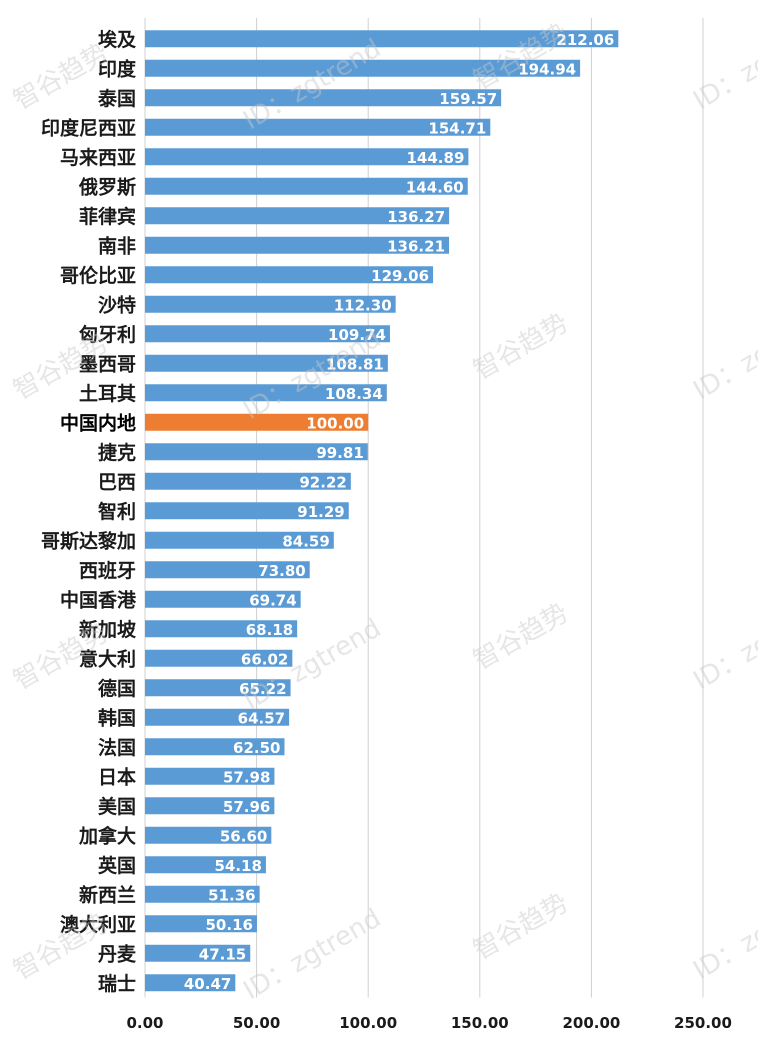 The height and width of the screenshot is (1043, 758). What do you see at coordinates (116, 98) in the screenshot?
I see `category-label: 泰国` at bounding box center [116, 98].